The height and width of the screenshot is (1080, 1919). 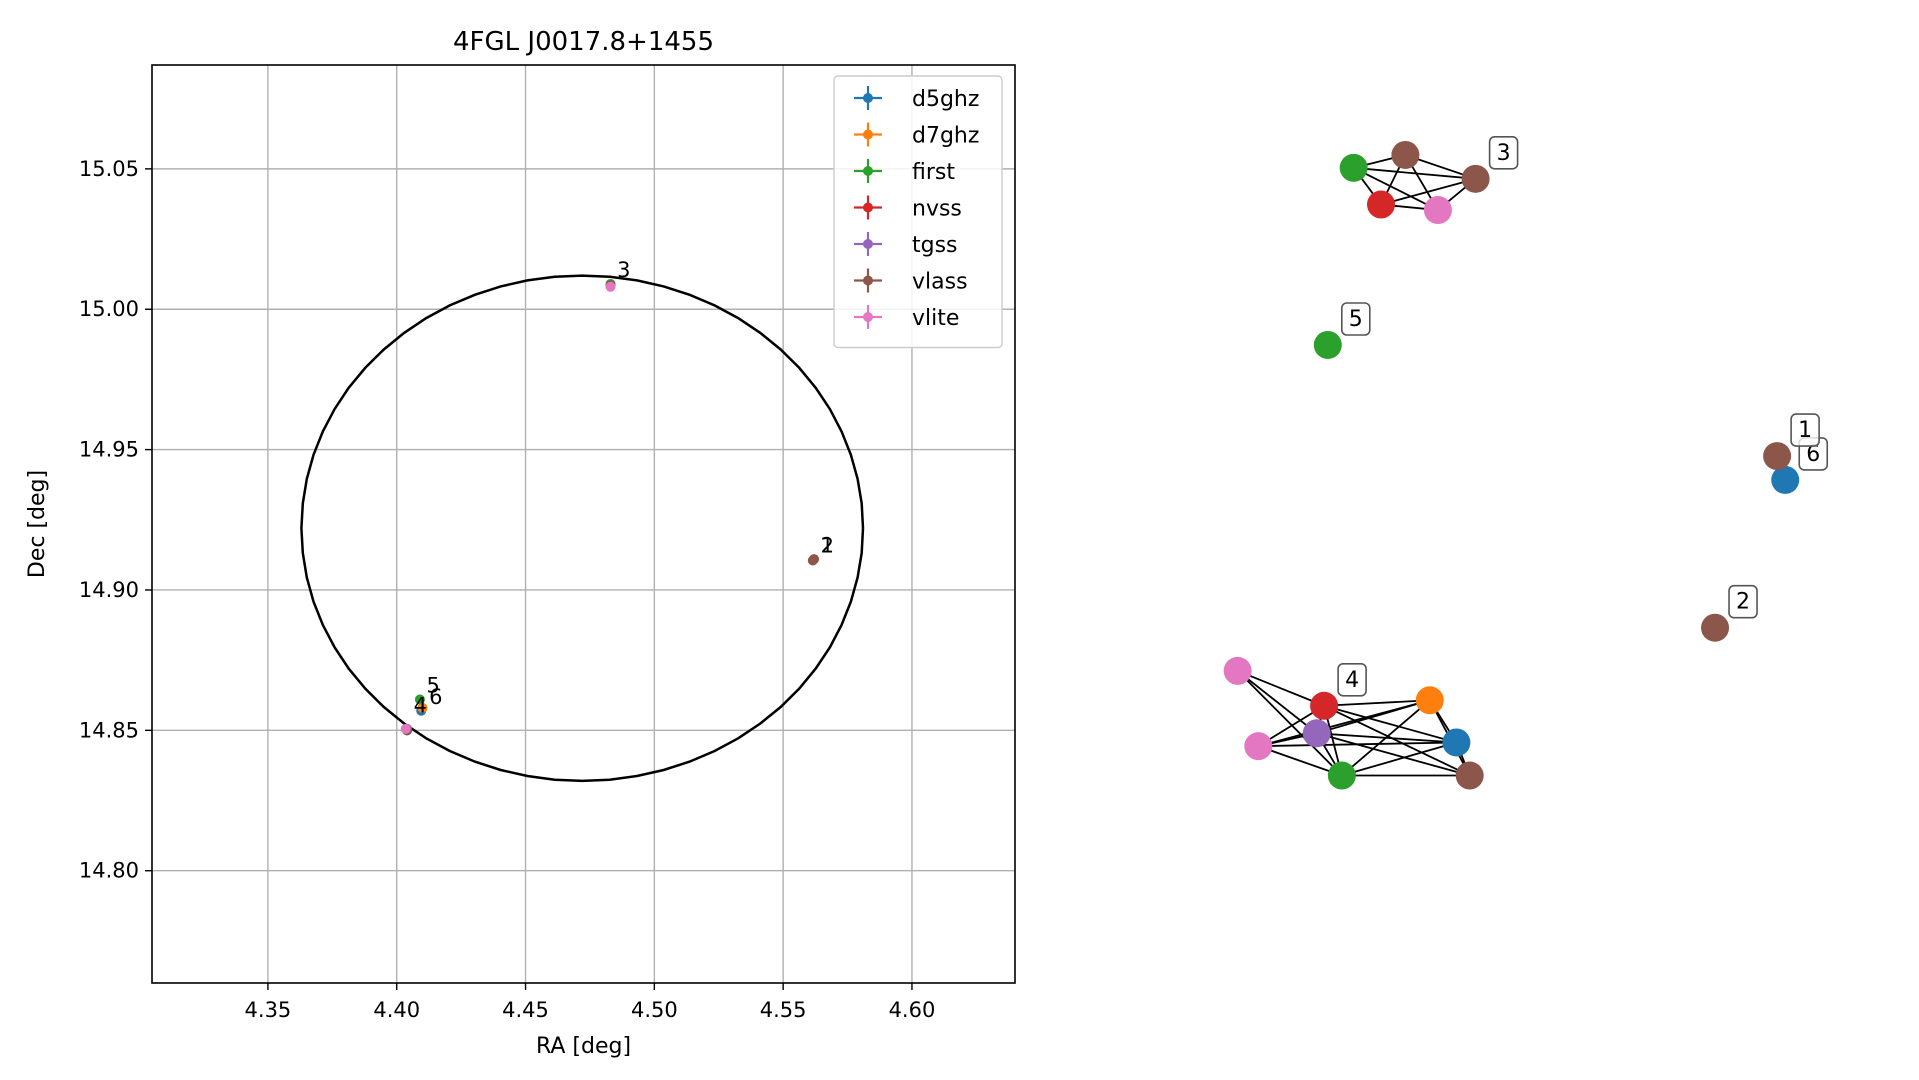 What do you see at coordinates (940, 282) in the screenshot?
I see `legend-label: vlass` at bounding box center [940, 282].